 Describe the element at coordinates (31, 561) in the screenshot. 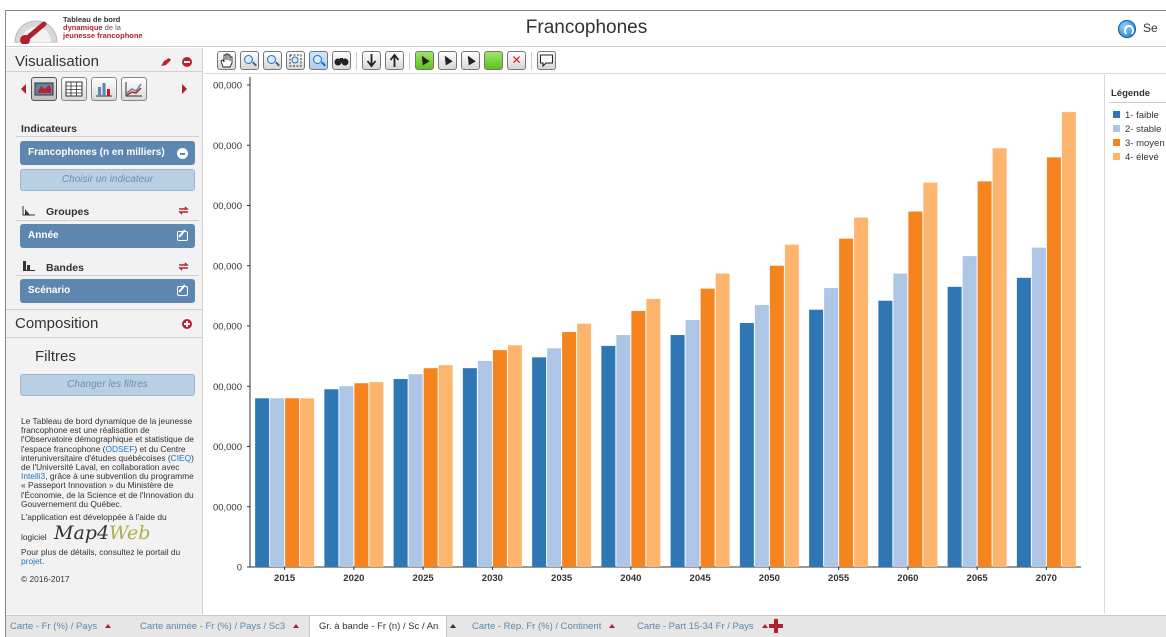

I see `project-link: projet` at that location.